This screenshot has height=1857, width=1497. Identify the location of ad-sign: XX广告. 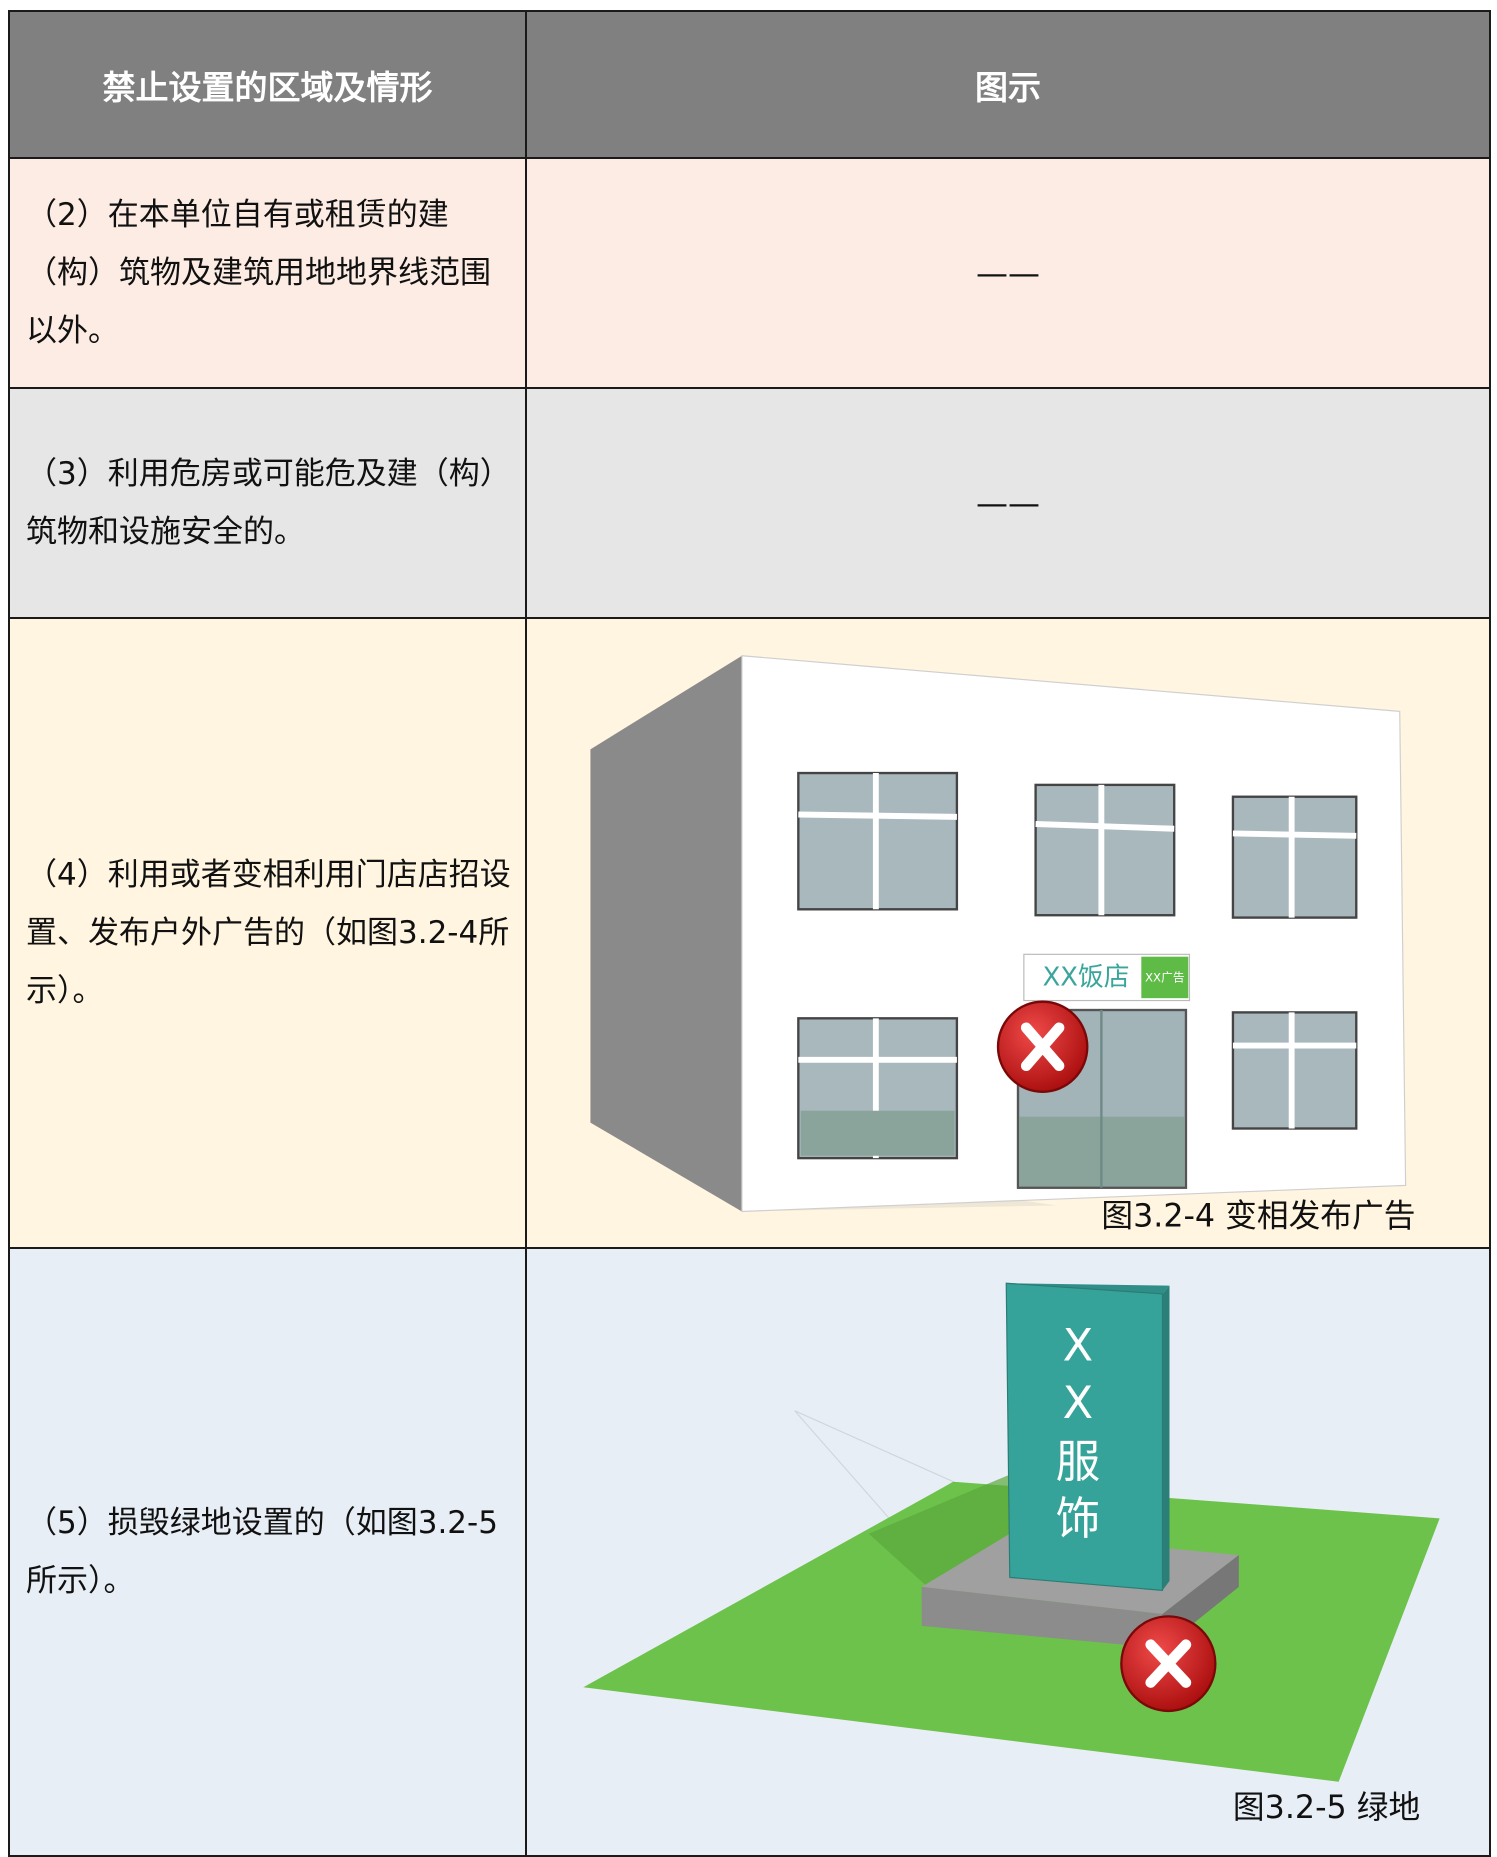
(1165, 977).